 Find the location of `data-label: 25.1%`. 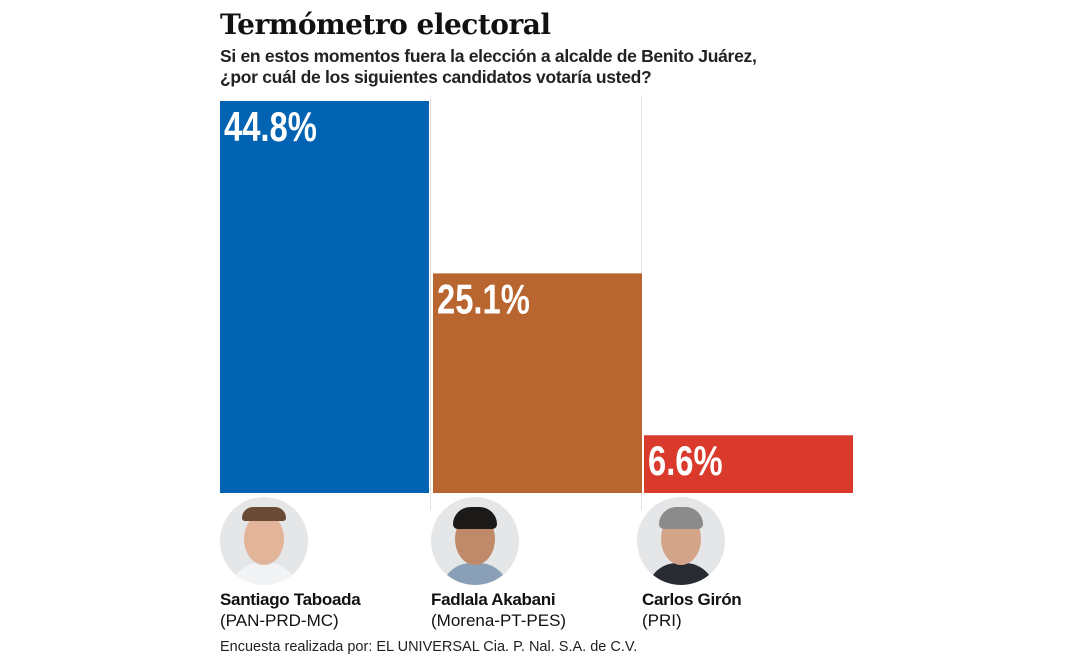

data-label: 25.1% is located at coordinates (483, 298).